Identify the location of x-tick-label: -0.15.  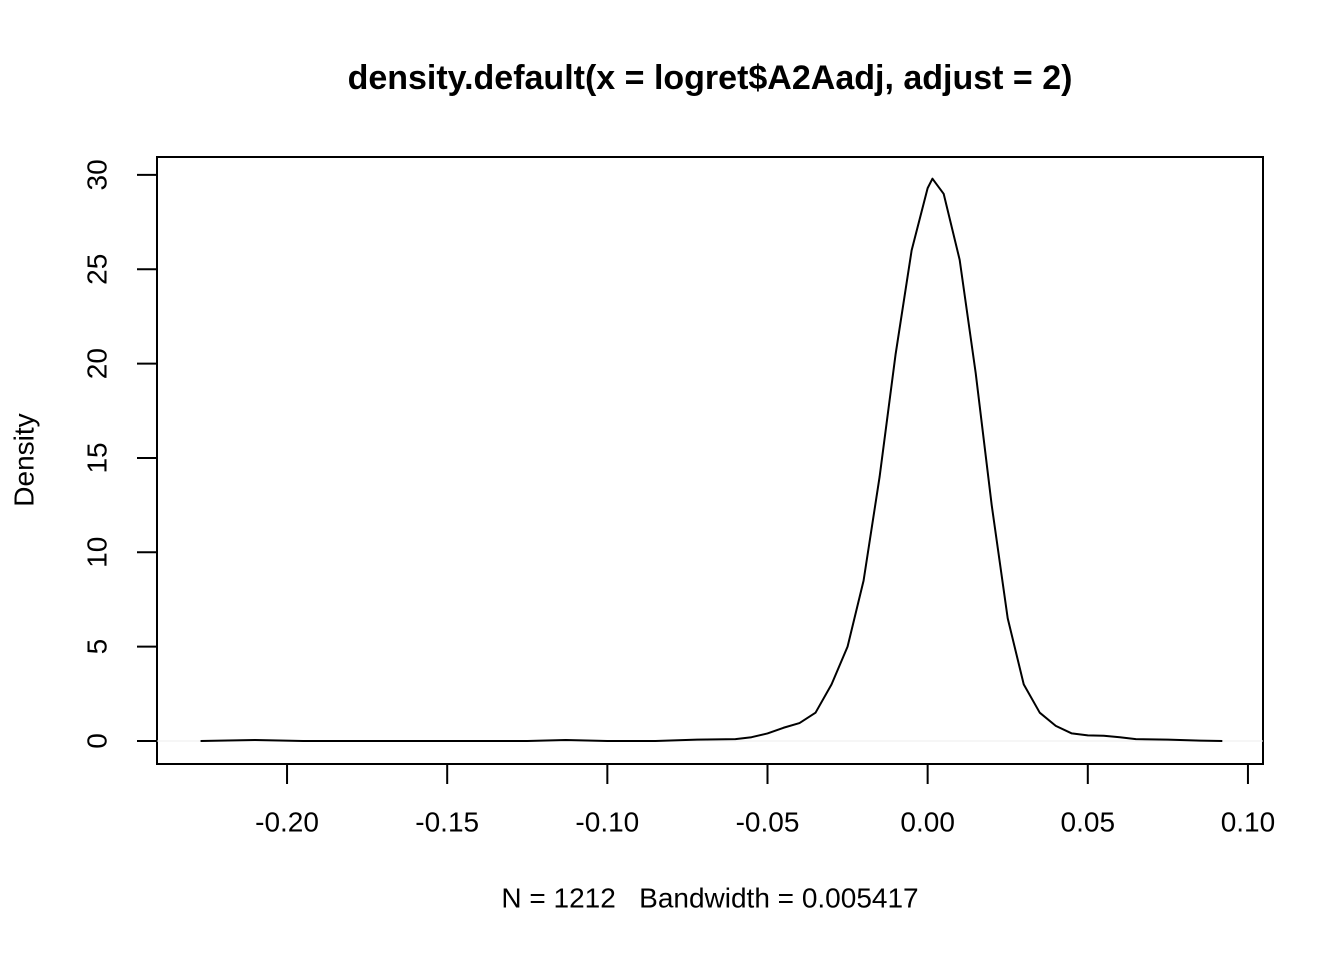
(447, 821).